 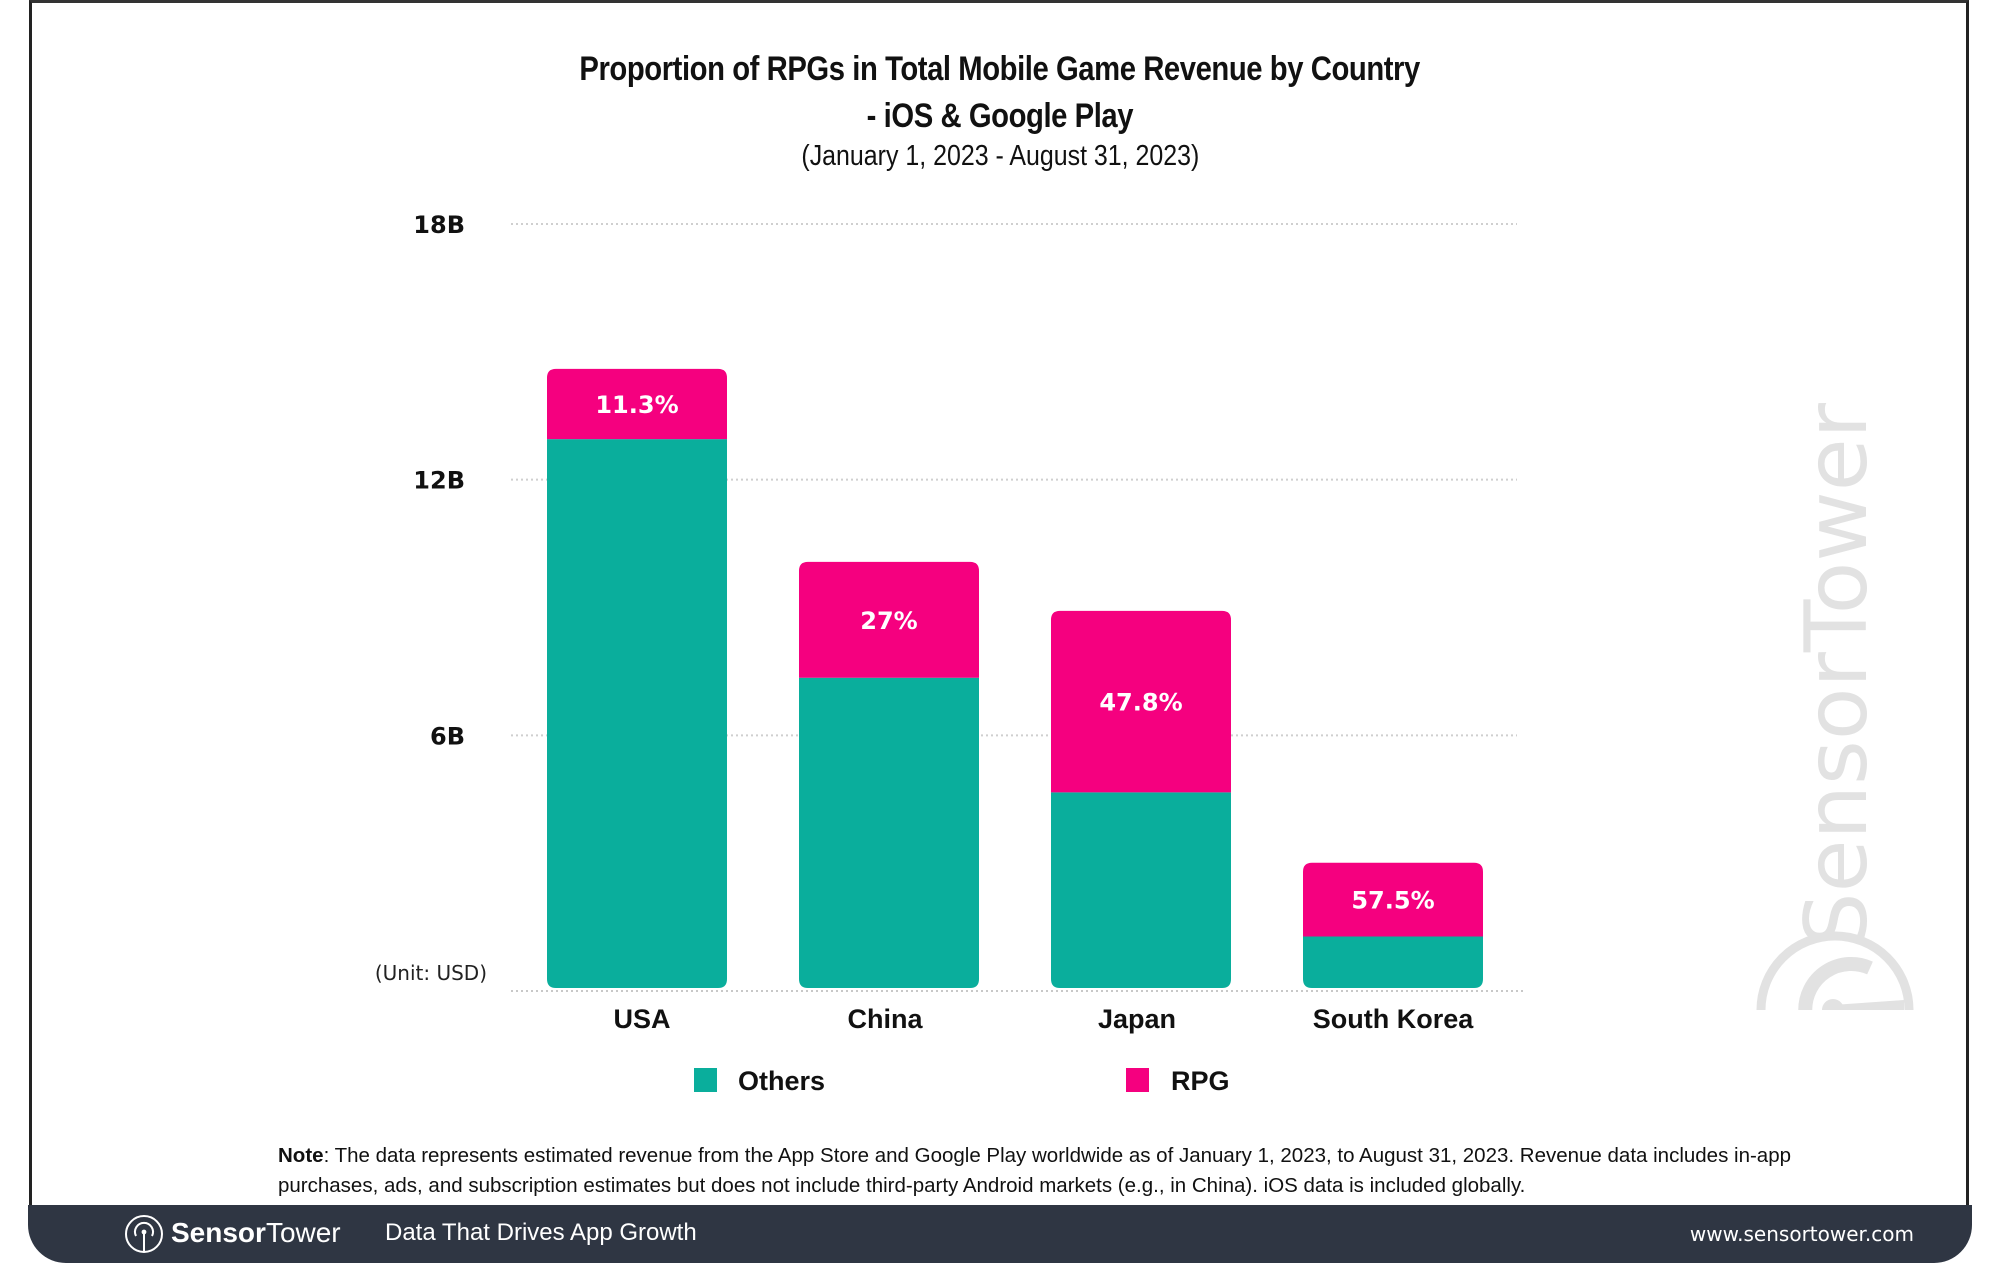 I want to click on footer-brand: SensorTower, so click(x=256, y=1233).